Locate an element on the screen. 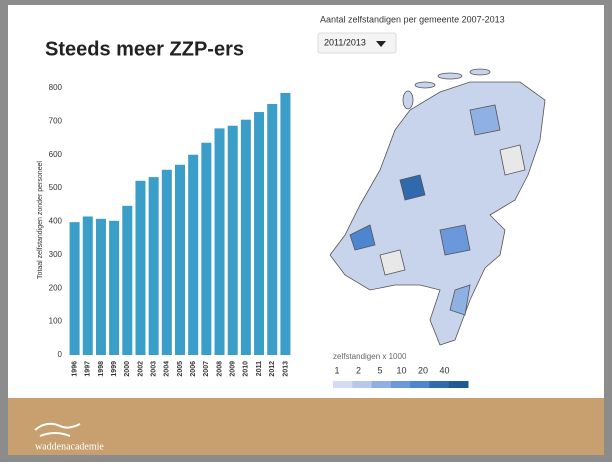 This screenshot has height=467, width=612. logo-text: waddenacademie is located at coordinates (69, 446).